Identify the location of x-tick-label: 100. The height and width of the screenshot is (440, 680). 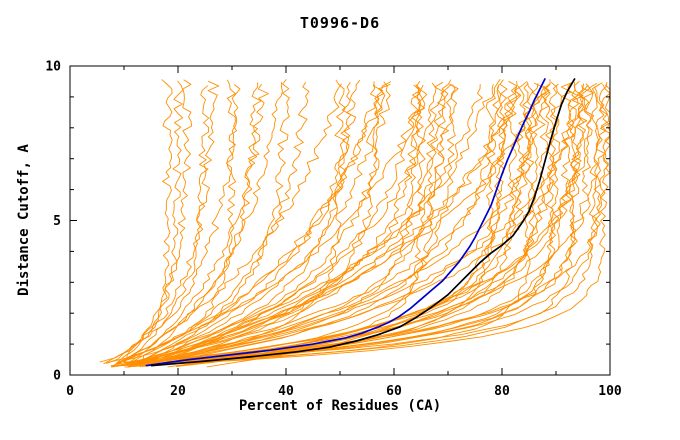
(610, 391).